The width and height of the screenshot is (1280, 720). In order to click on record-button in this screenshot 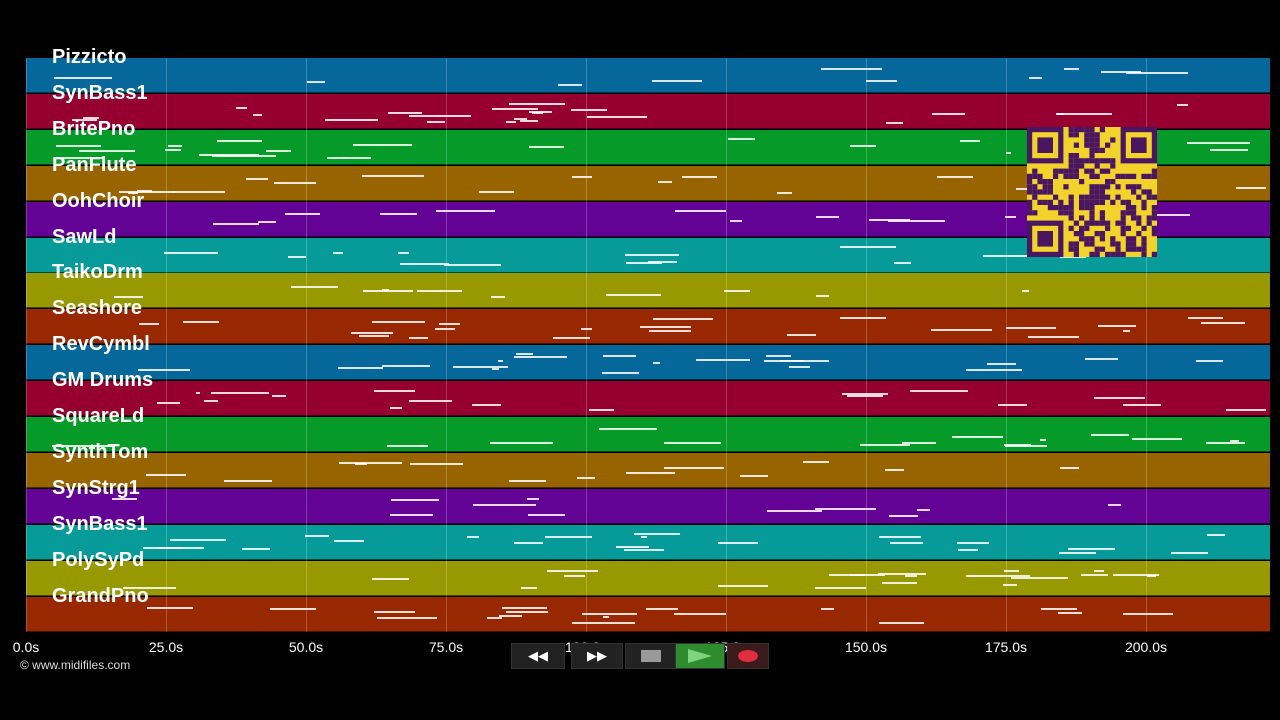, I will do `click(748, 656)`.